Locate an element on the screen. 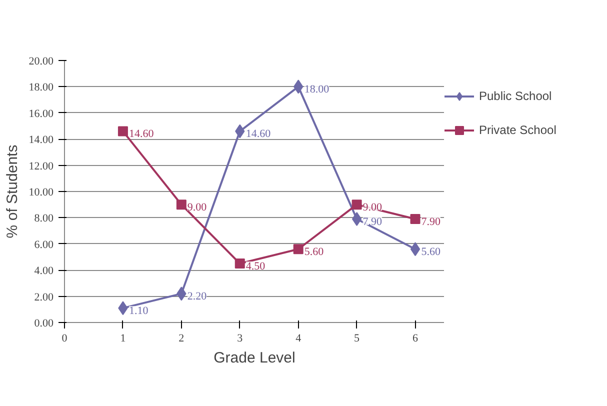 This screenshot has height=406, width=607. x-tick-label: 4 is located at coordinates (299, 338).